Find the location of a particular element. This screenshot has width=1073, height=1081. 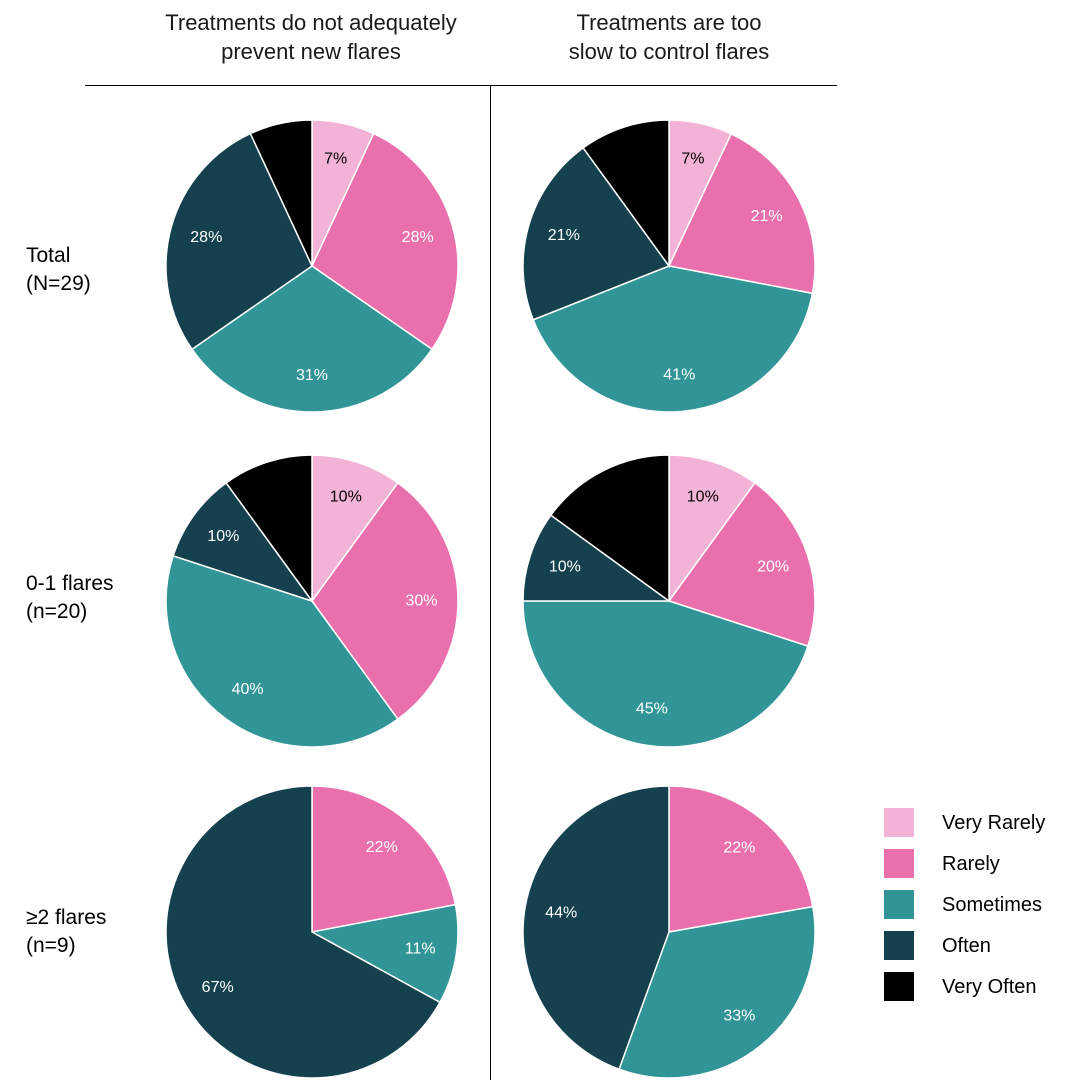

slice-label-often: 21% is located at coordinates (564, 235).